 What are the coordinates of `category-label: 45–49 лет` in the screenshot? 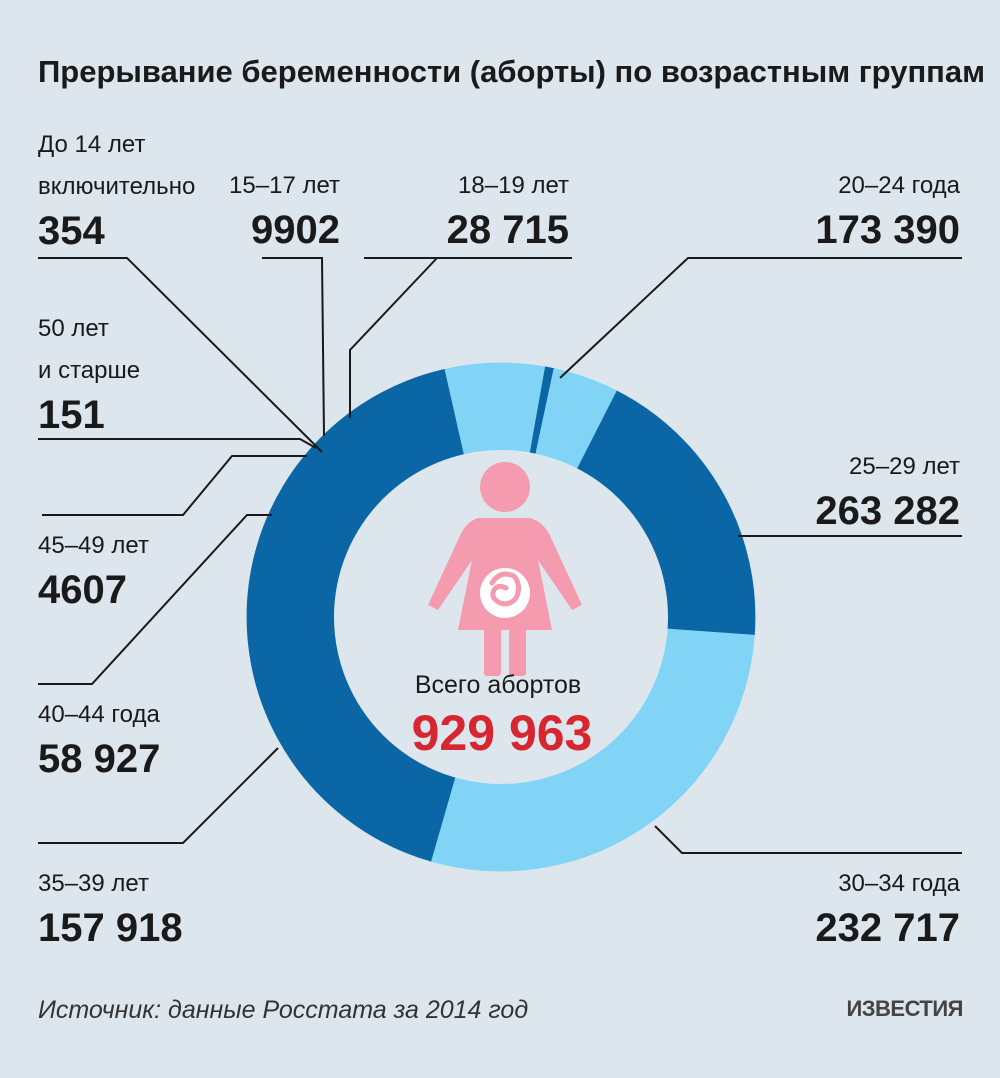 It's located at (93, 545).